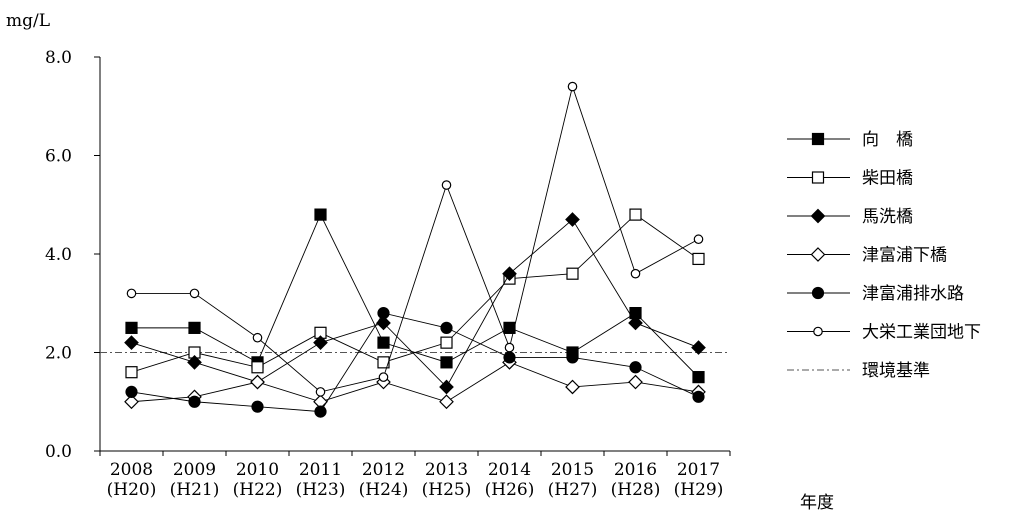 The width and height of the screenshot is (1019, 518). What do you see at coordinates (58, 452) in the screenshot?
I see `y-tick-label: 0.0` at bounding box center [58, 452].